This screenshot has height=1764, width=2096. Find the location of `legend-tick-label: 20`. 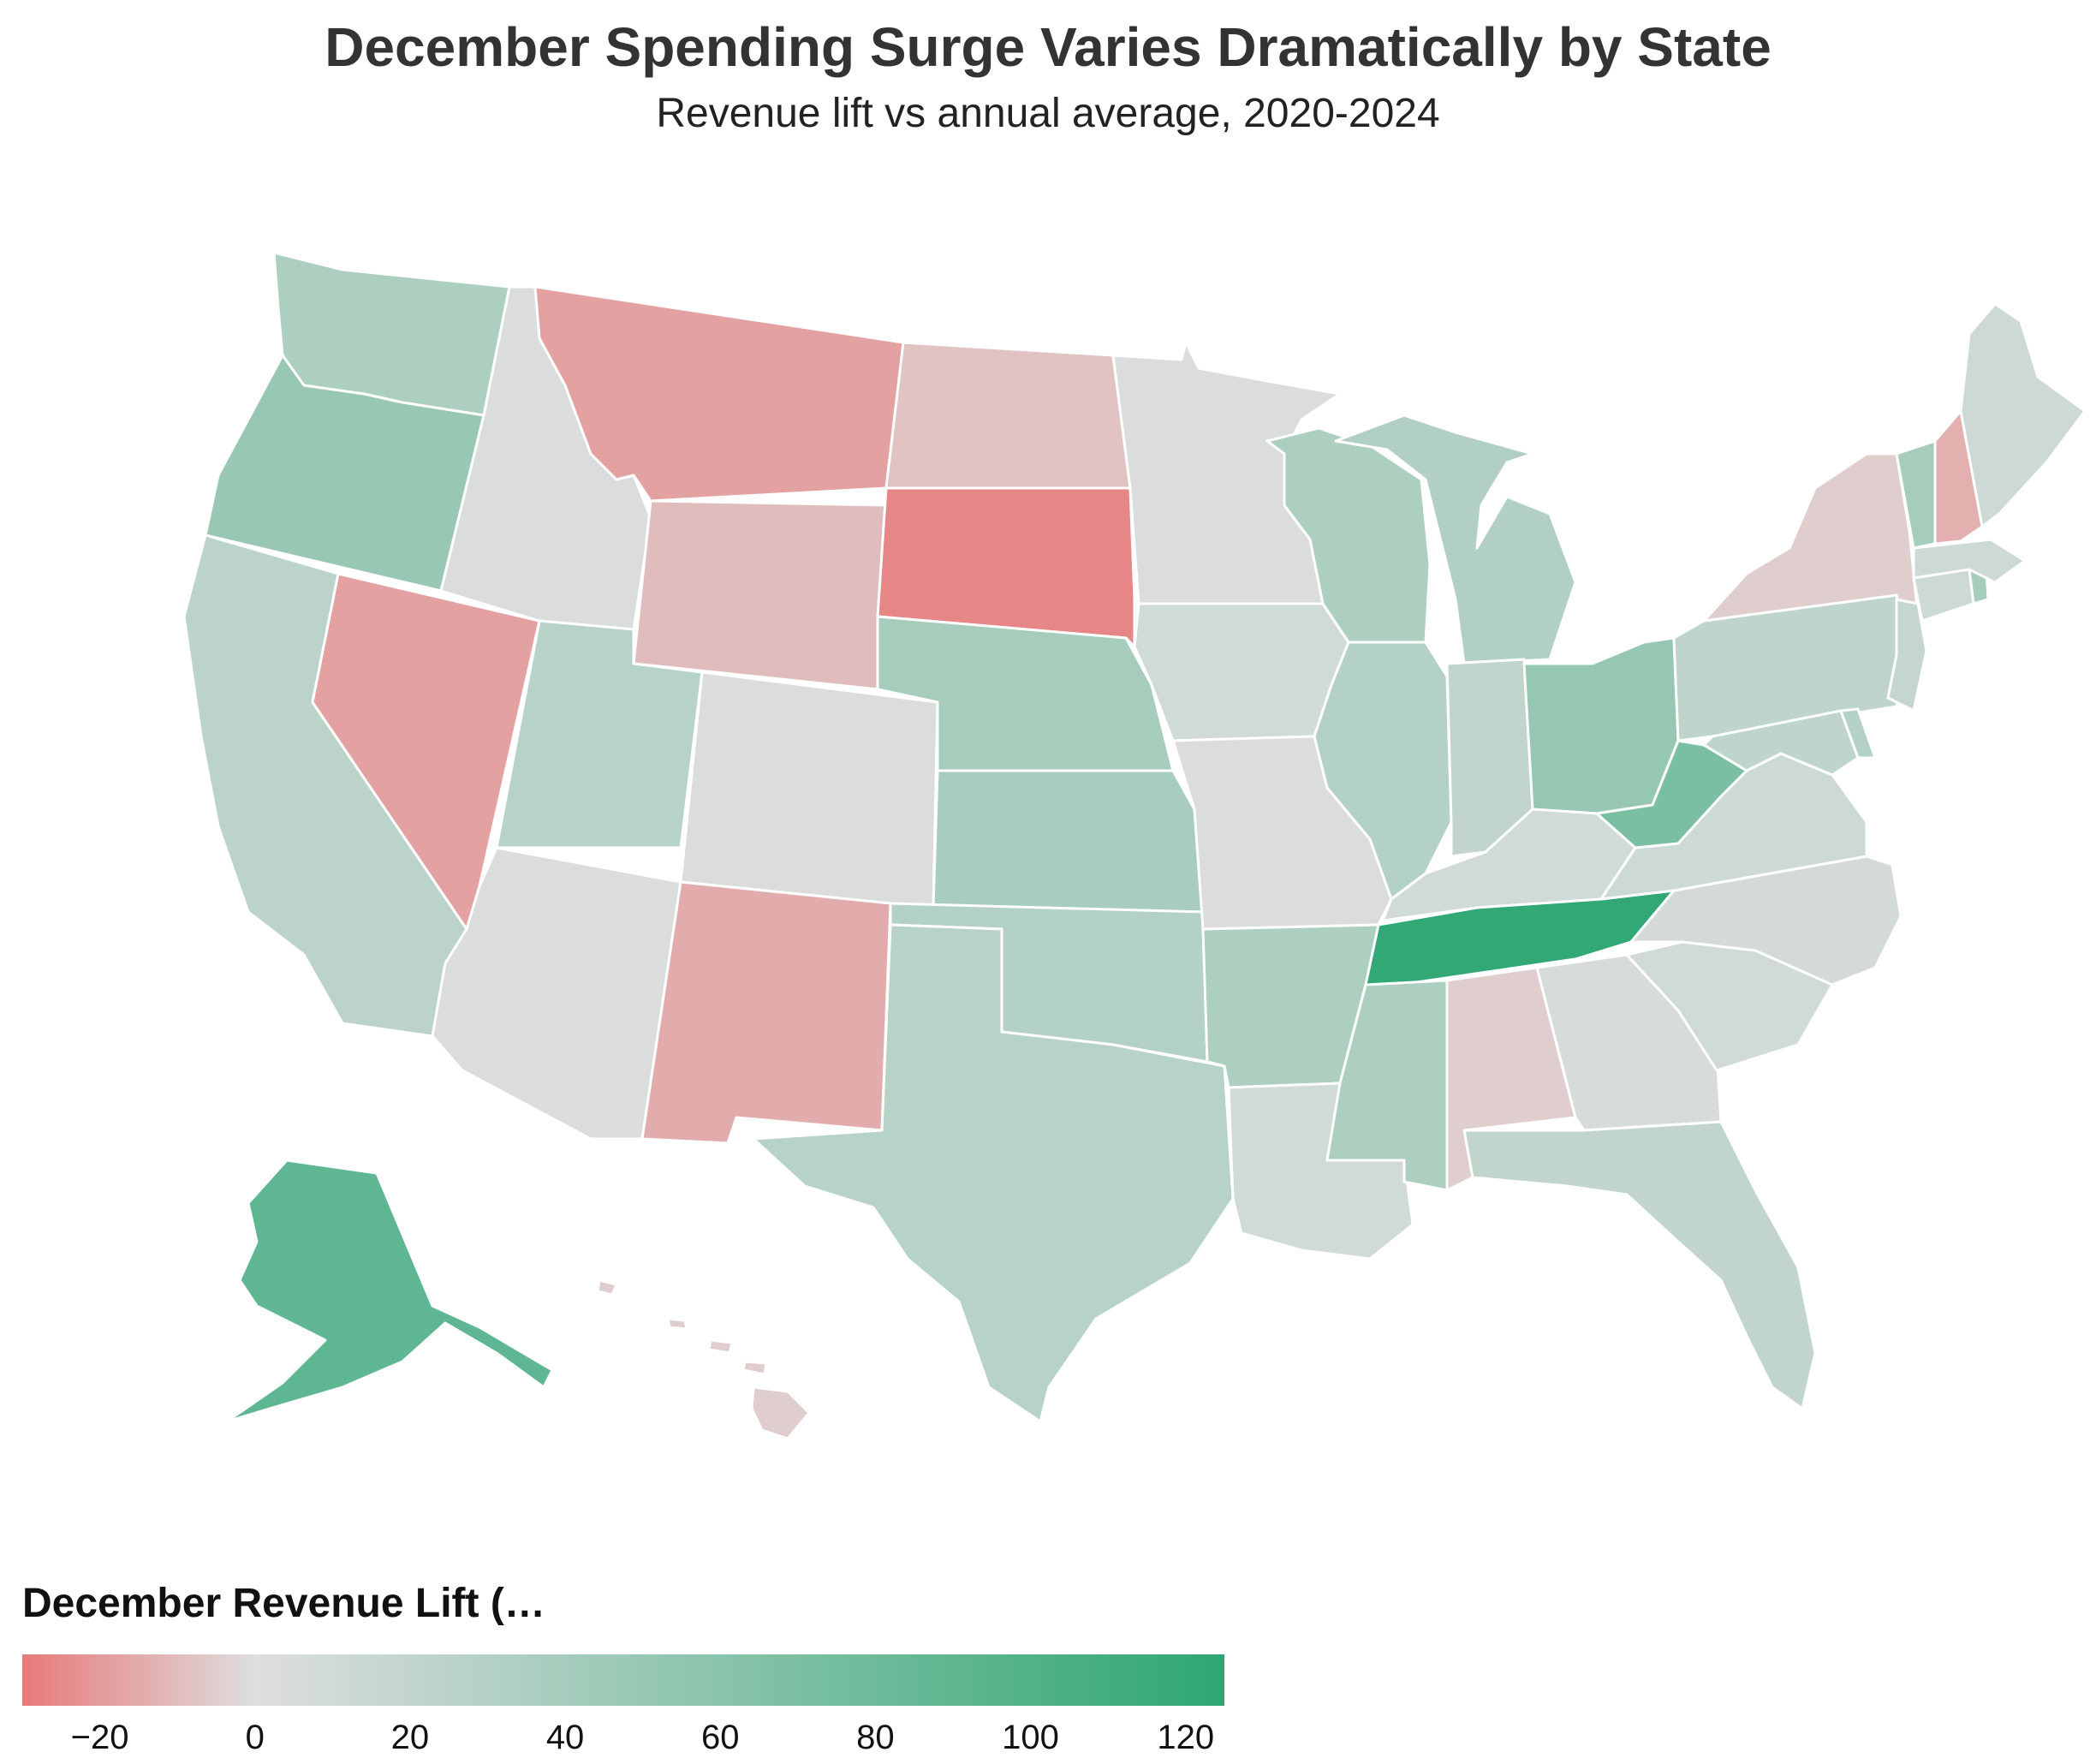

legend-tick-label: 20 is located at coordinates (410, 1738).